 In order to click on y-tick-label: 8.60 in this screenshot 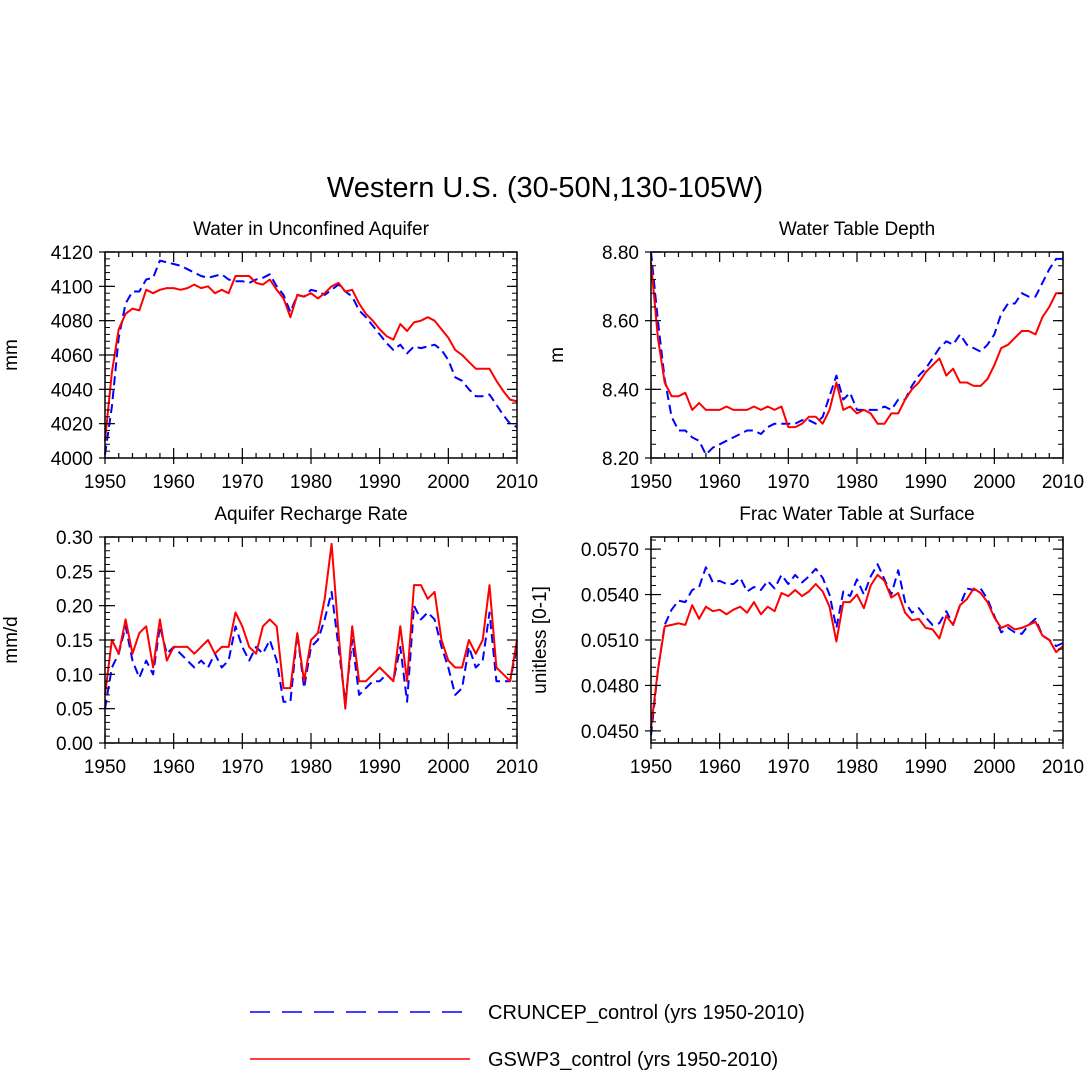, I will do `click(620, 322)`.